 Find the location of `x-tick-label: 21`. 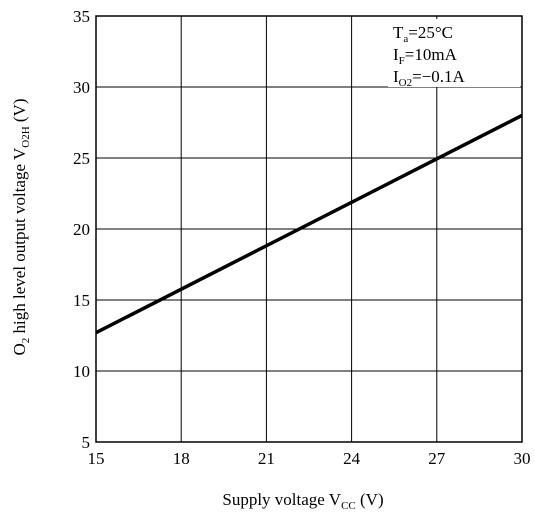

x-tick-label: 21 is located at coordinates (266, 458).